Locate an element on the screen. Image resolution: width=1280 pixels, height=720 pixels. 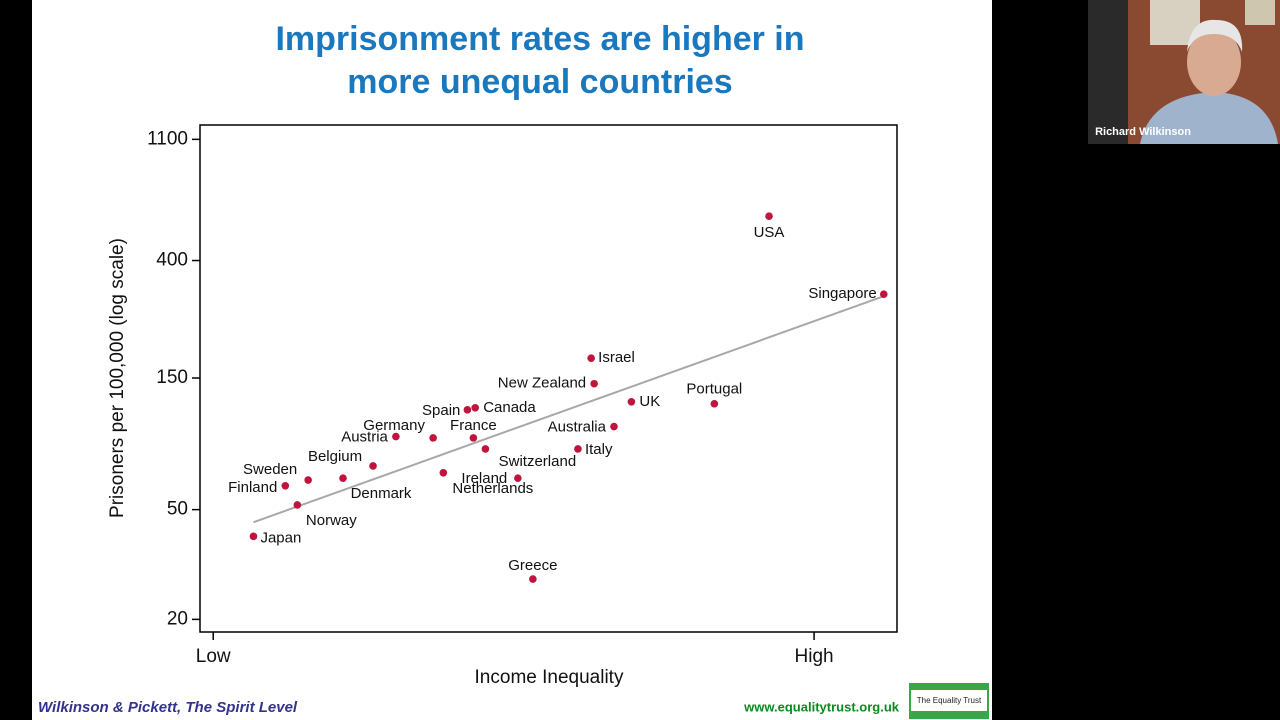
shirt is located at coordinates (1209, 118).